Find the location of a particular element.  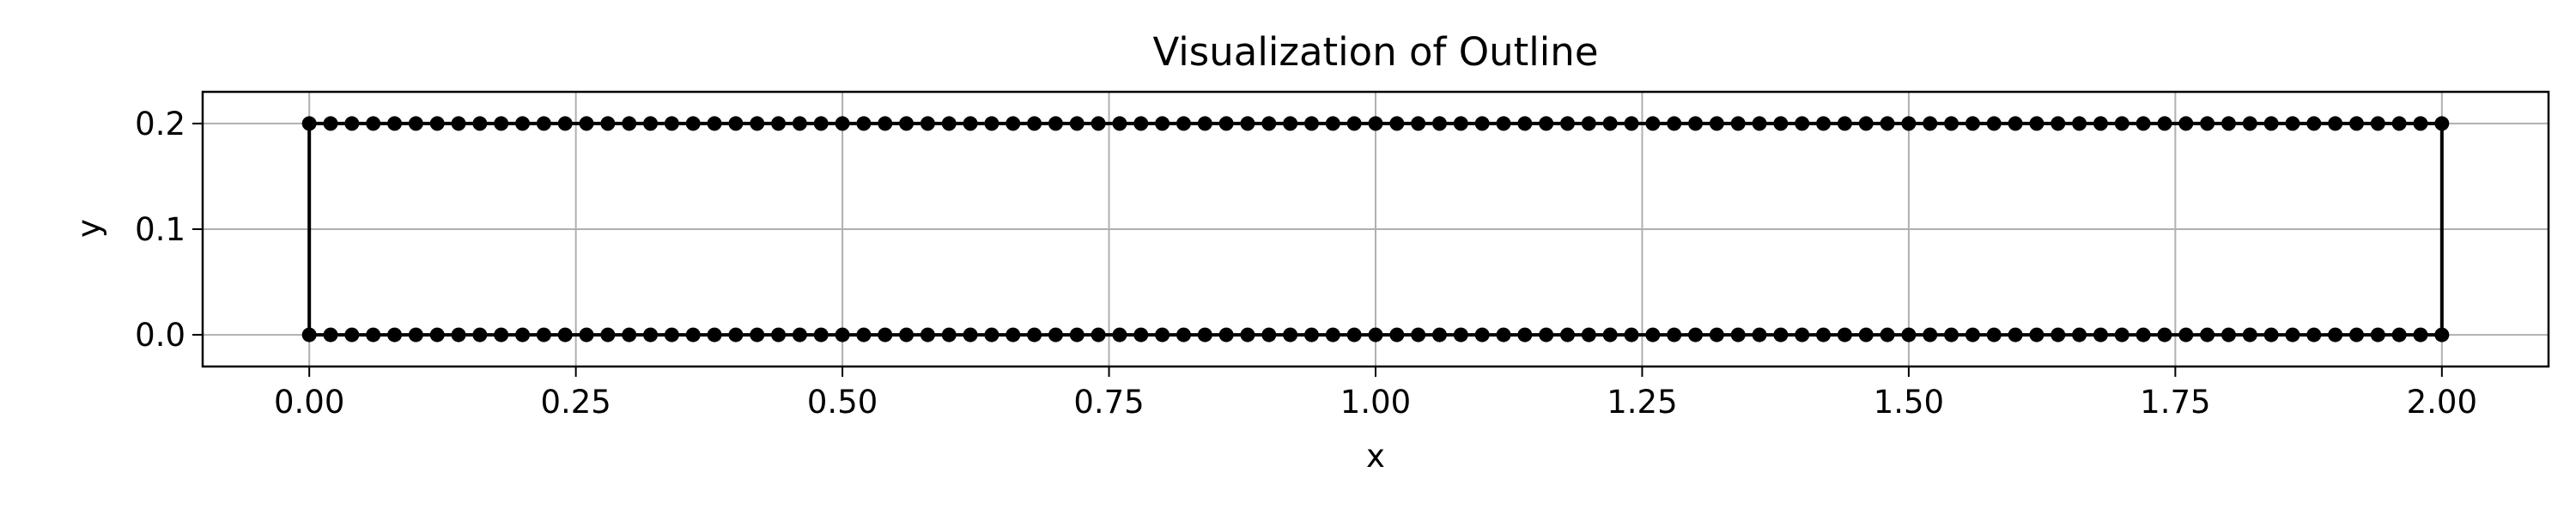

x-tick-label: 2.00 is located at coordinates (2442, 402).